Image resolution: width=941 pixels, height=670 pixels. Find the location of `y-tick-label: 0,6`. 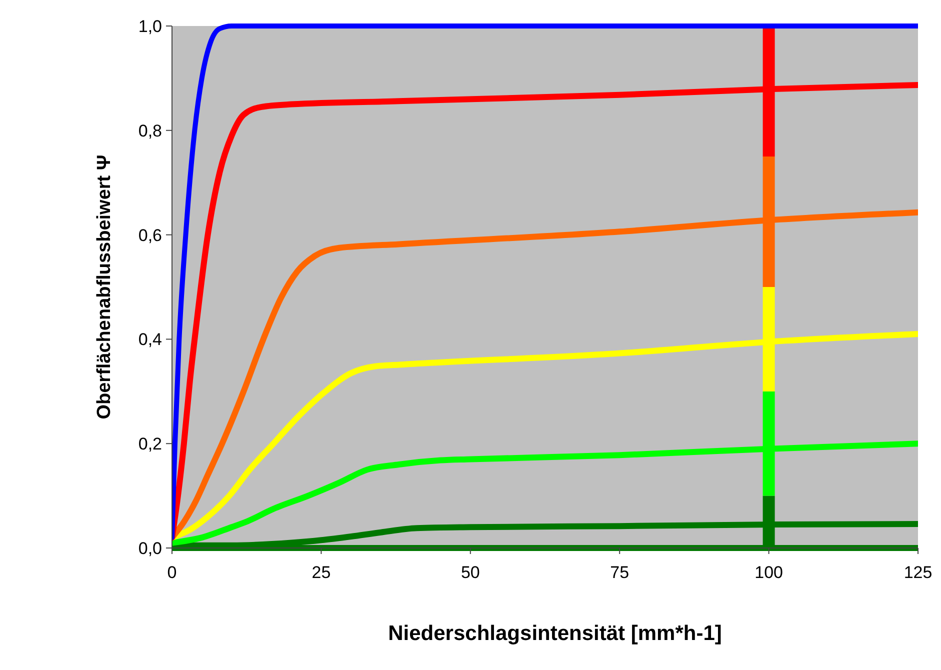

y-tick-label: 0,6 is located at coordinates (150, 235).